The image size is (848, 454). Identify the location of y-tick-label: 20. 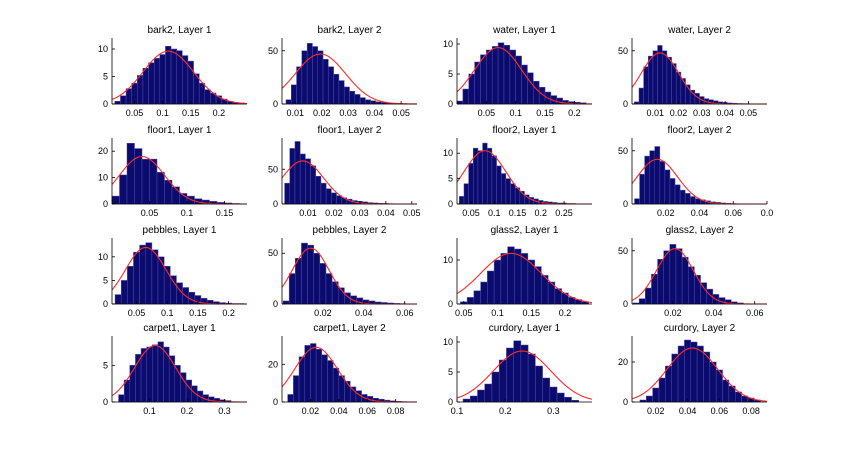
(623, 362).